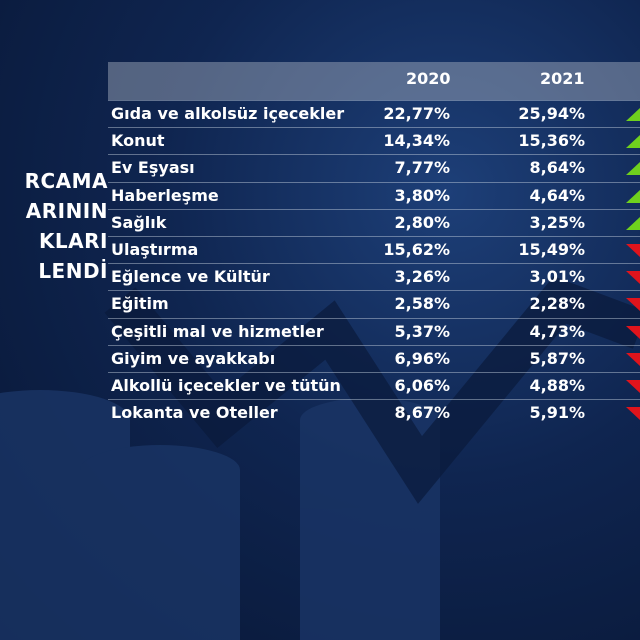 The height and width of the screenshot is (640, 640). What do you see at coordinates (557, 331) in the screenshot?
I see `value-2021: 4,73%` at bounding box center [557, 331].